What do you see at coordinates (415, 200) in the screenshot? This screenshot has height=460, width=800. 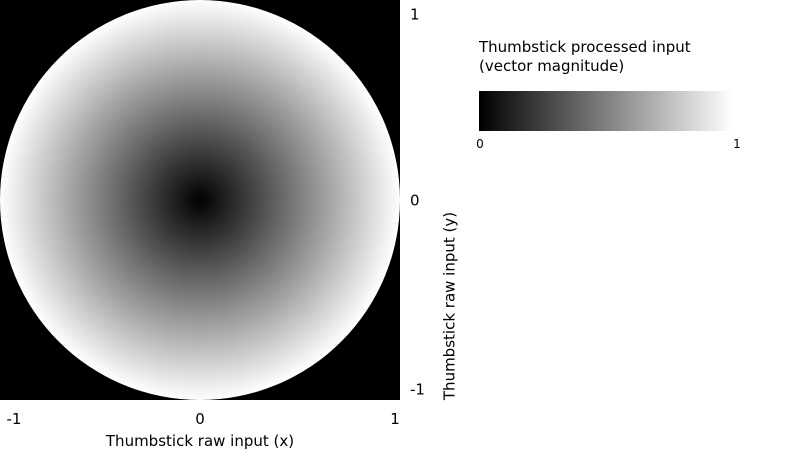 I see `y-tick-mid: 0` at bounding box center [415, 200].